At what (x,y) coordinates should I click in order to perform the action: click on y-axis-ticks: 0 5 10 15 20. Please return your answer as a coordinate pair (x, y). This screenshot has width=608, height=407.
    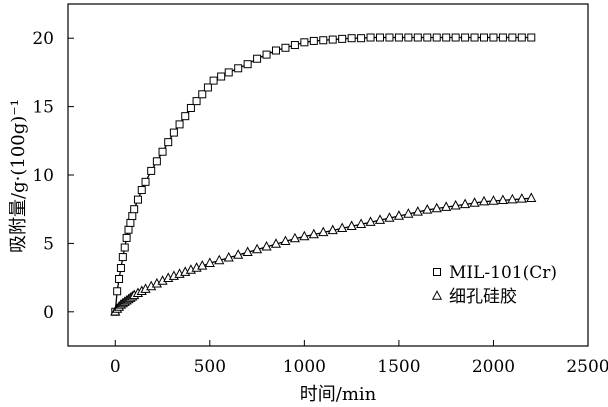
    Looking at the image, I should click on (53, 176).